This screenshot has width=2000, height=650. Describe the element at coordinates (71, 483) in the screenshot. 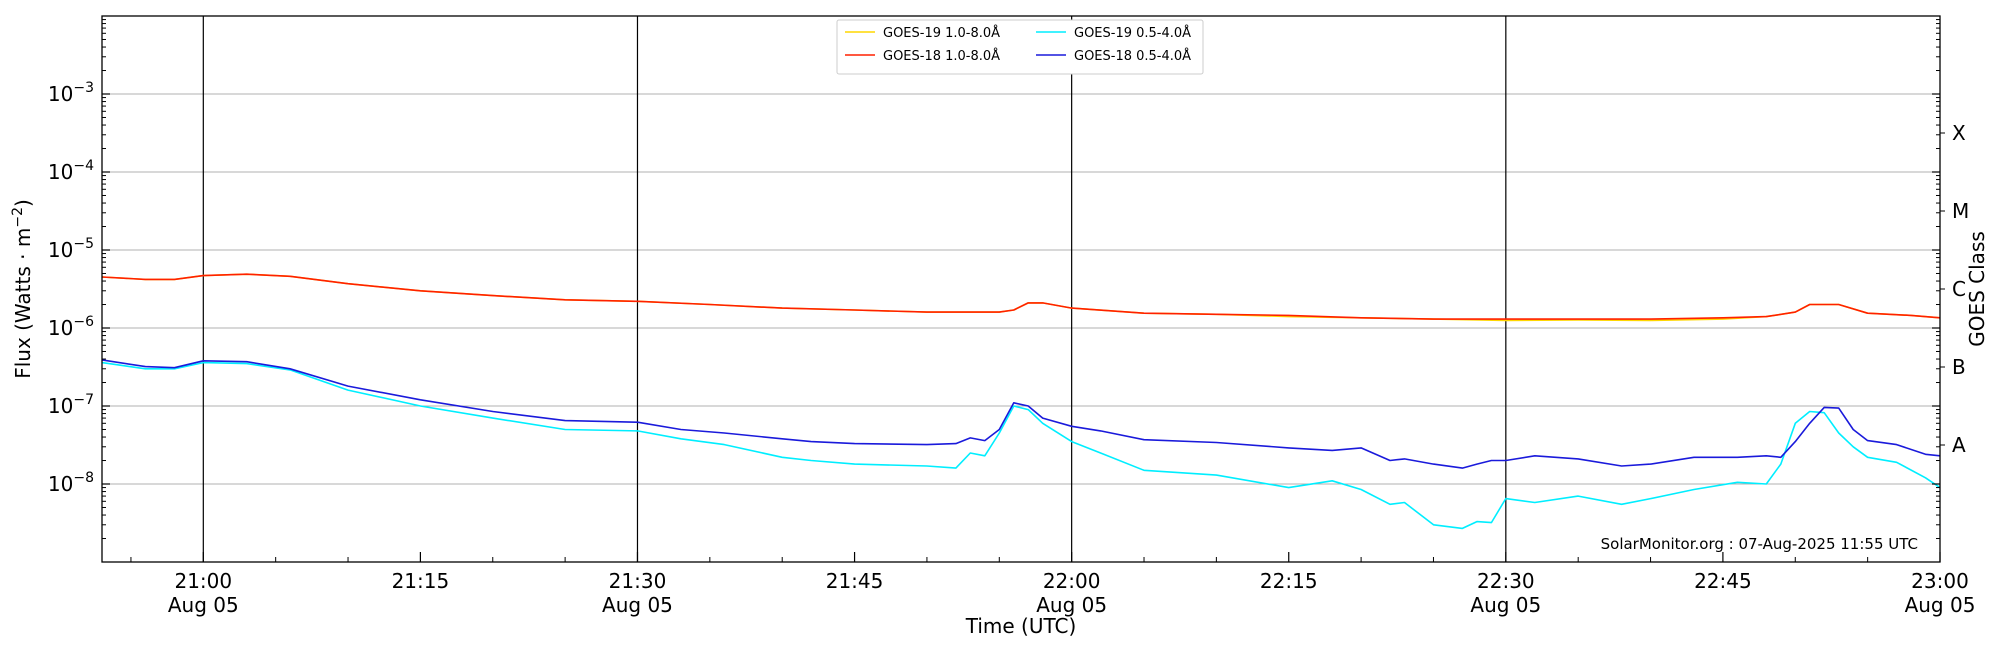

I see `y-tick-label: 10⁻⁸` at that location.